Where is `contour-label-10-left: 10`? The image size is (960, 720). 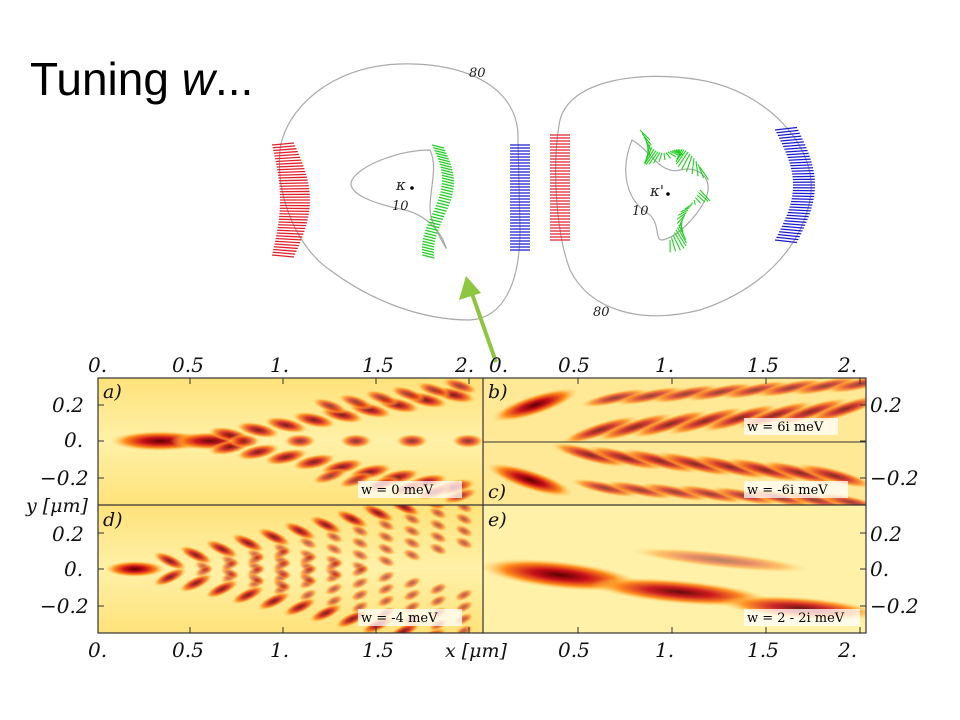
contour-label-10-left: 10 is located at coordinates (400, 206).